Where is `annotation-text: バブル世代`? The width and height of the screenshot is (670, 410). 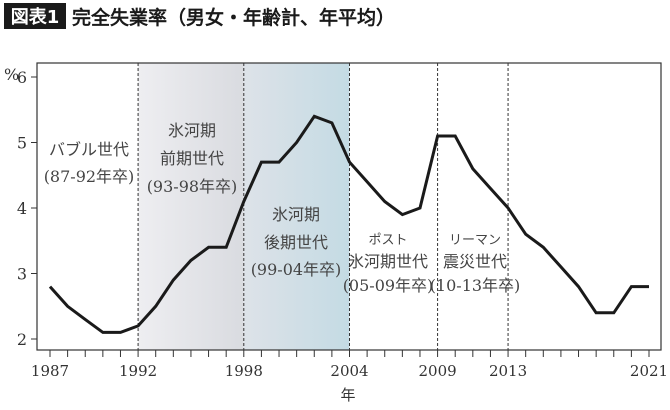 annotation-text: バブル世代 is located at coordinates (89, 149).